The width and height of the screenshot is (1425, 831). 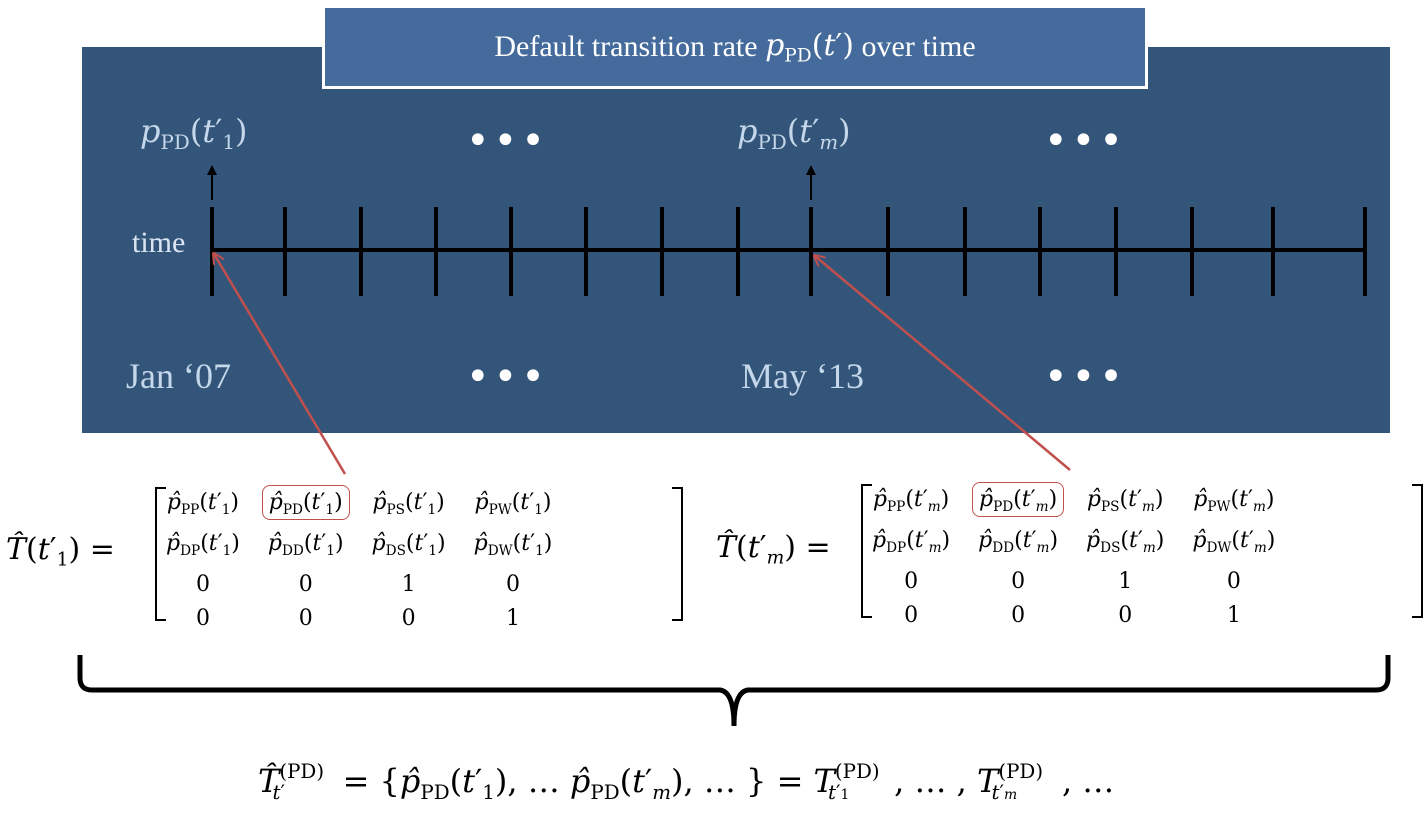 What do you see at coordinates (1125, 541) in the screenshot?
I see `m2-cell-ds: p̂DS(t′m)` at bounding box center [1125, 541].